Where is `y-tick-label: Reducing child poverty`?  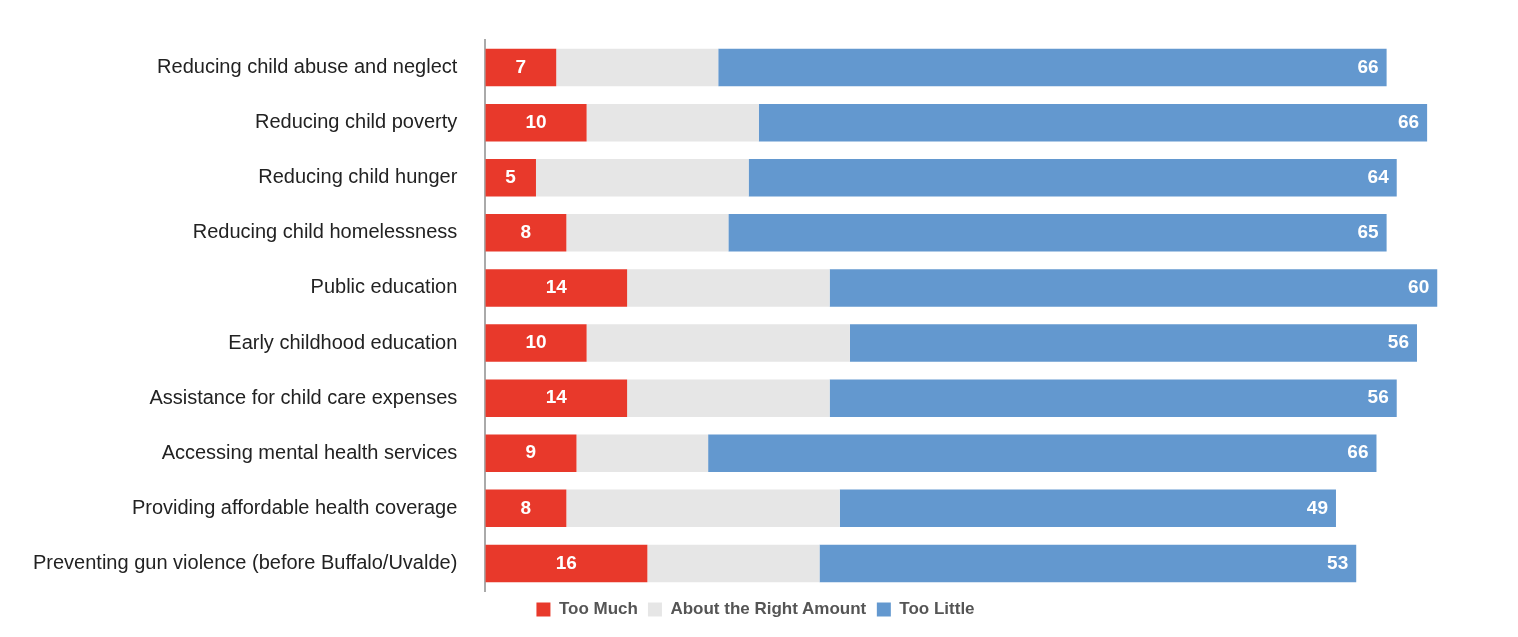
y-tick-label: Reducing child poverty is located at coordinates (356, 121).